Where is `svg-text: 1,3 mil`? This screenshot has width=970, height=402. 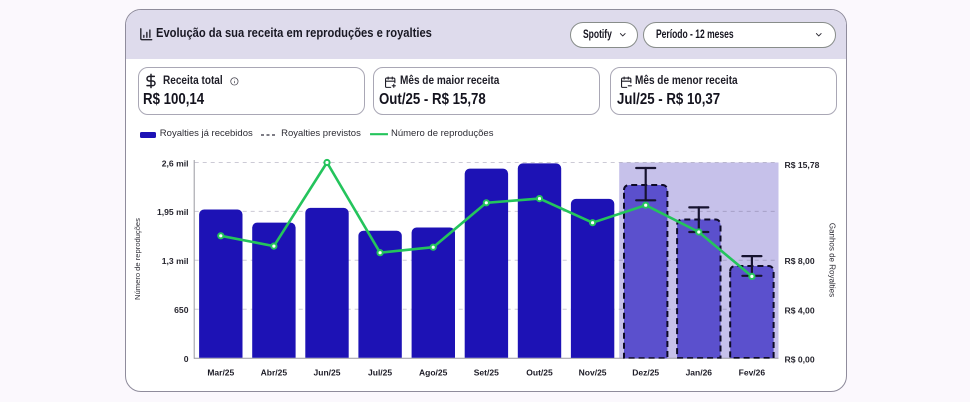
svg-text: 1,3 mil is located at coordinates (175, 261).